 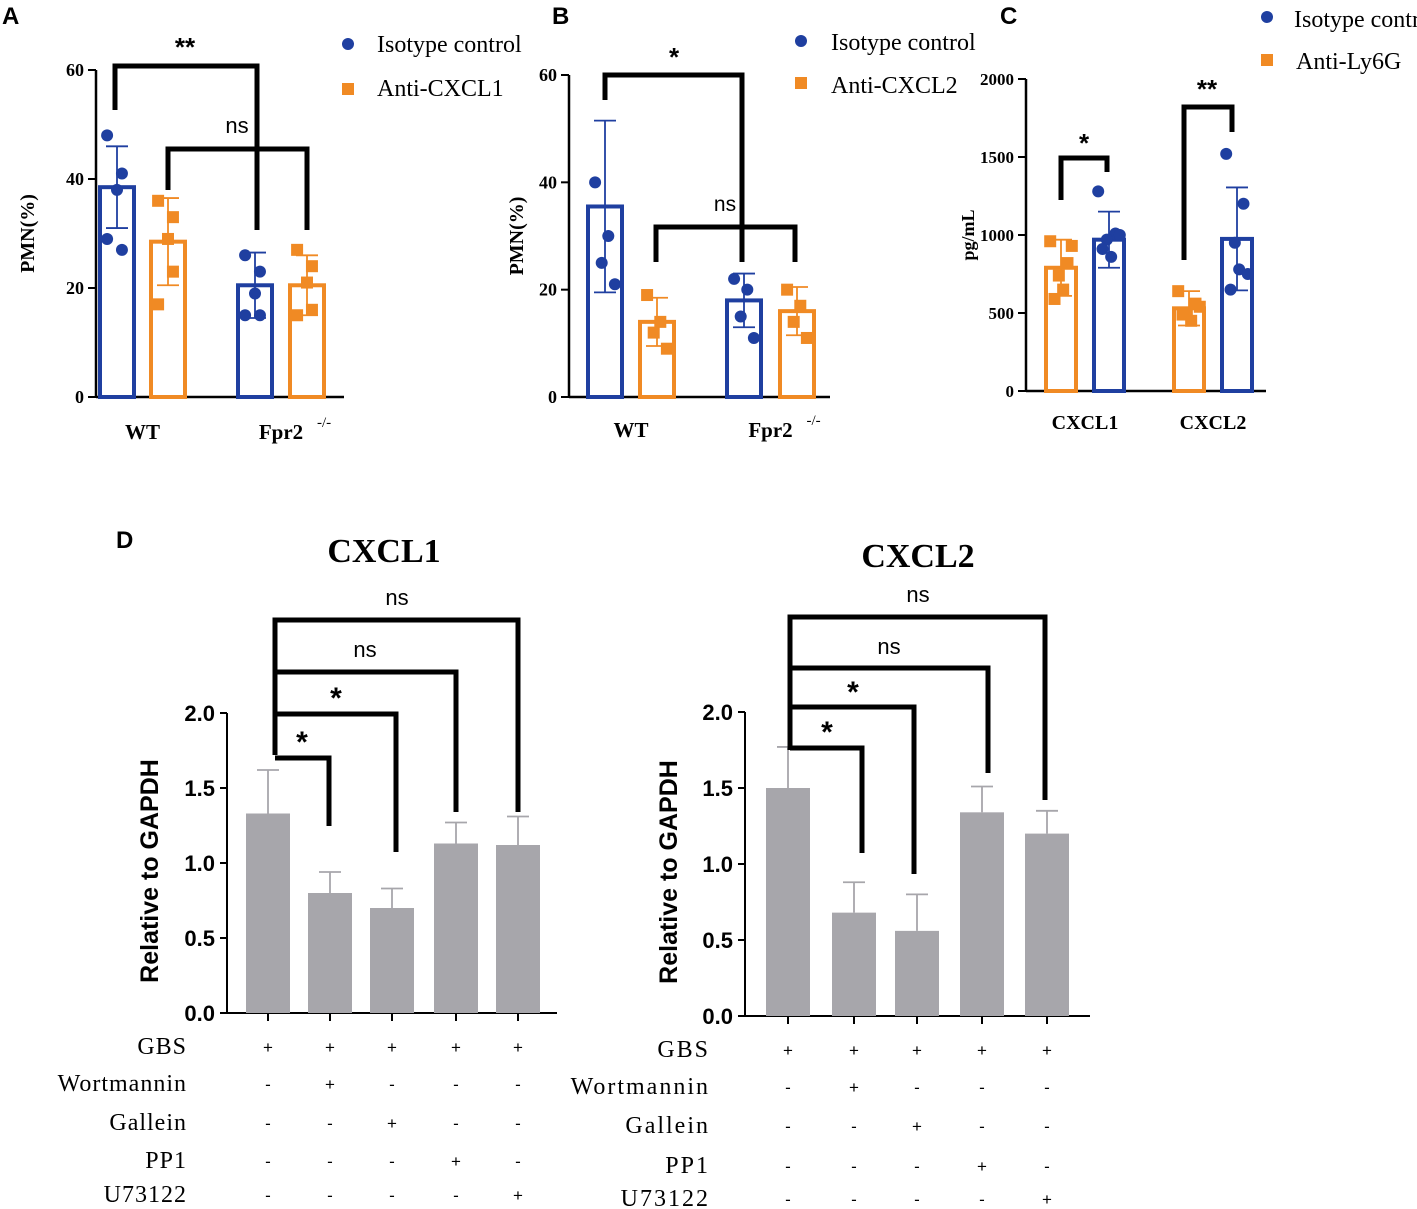 What do you see at coordinates (669, 872) in the screenshot?
I see `y-axis-title: Relative to GAPDH` at bounding box center [669, 872].